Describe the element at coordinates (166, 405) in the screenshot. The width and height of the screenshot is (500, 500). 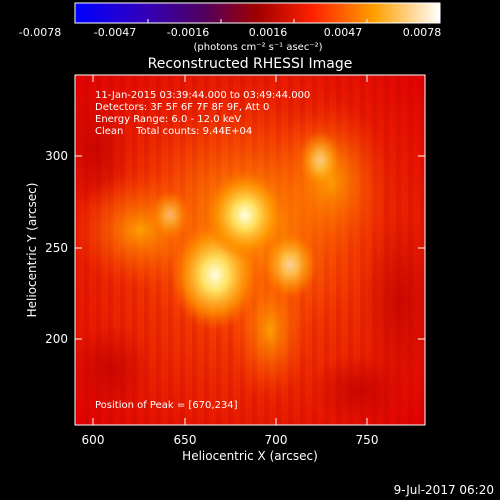
I see `peak-position-label: Position of Peak = [670,234]` at that location.